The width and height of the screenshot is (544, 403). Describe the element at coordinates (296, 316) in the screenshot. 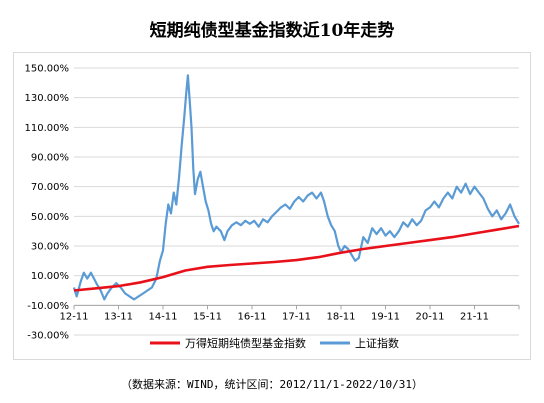

I see `x-tick-label: 17-11` at that location.